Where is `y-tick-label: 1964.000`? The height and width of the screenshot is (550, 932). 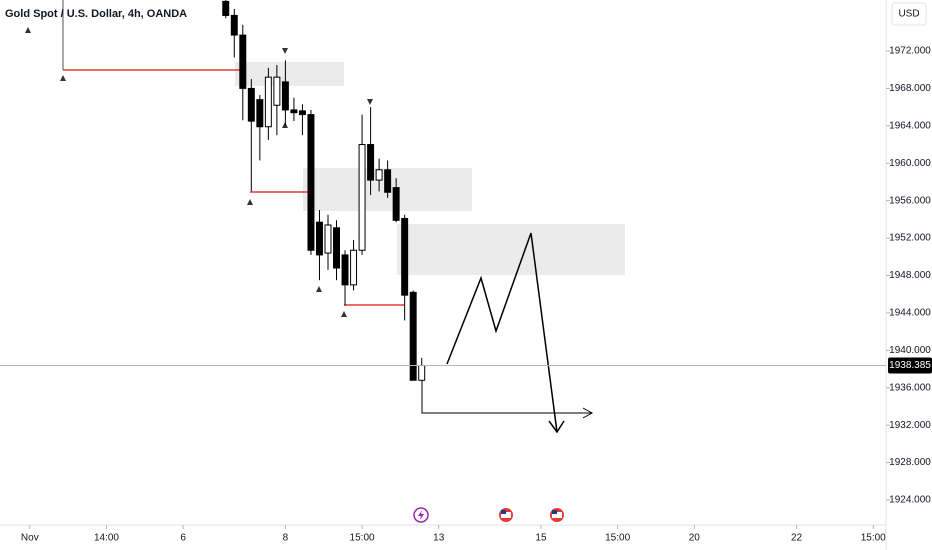 y-tick-label: 1964.000 is located at coordinates (910, 125).